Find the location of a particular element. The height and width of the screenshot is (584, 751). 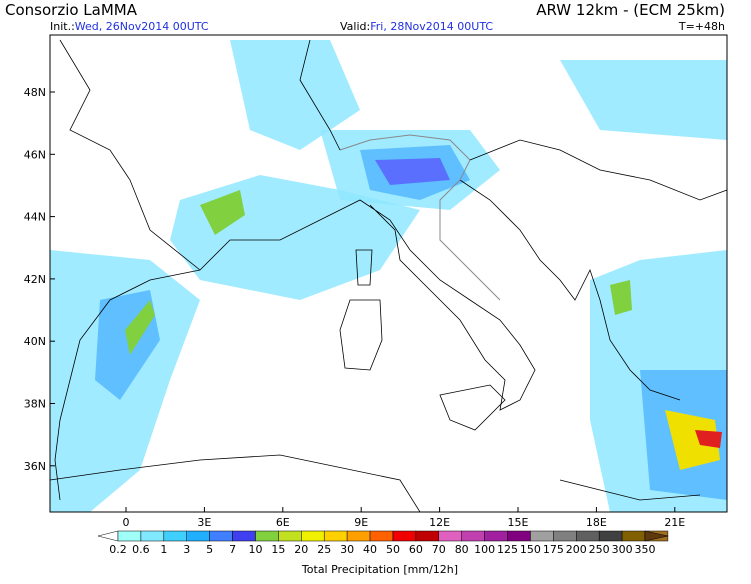

colorbar-label: 5 is located at coordinates (209, 549).